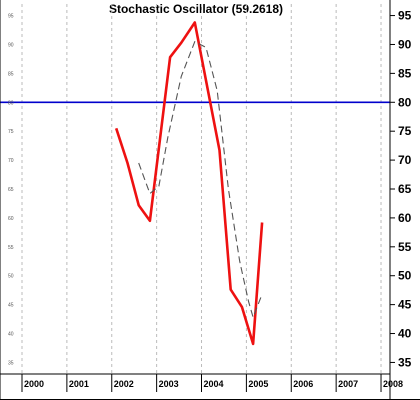 The image size is (420, 400). Describe the element at coordinates (303, 384) in the screenshot. I see `x-tick-label: 2006` at that location.